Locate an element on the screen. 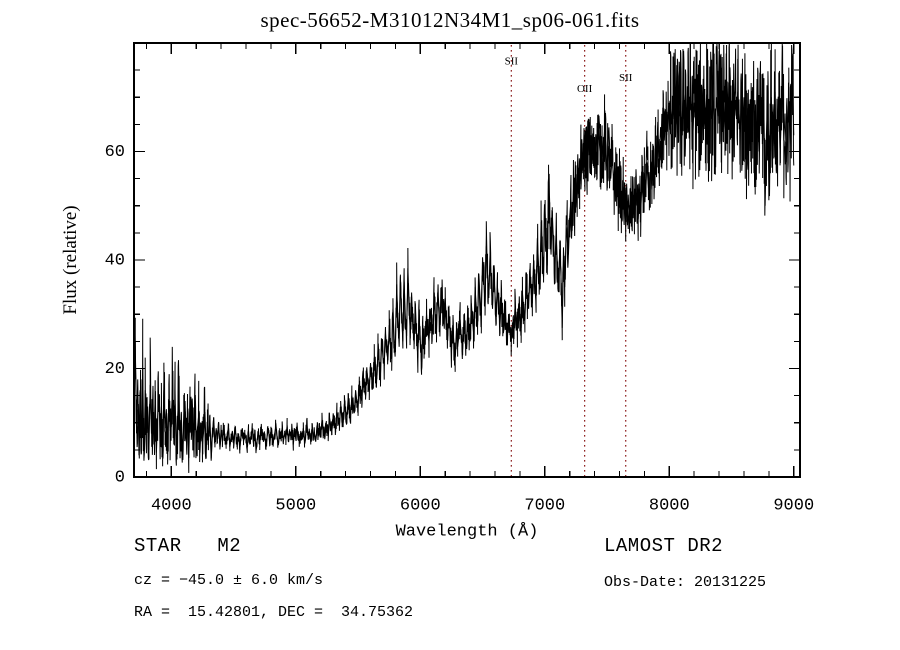 The height and width of the screenshot is (650, 900). y-tick-label: 60 is located at coordinates (115, 152).